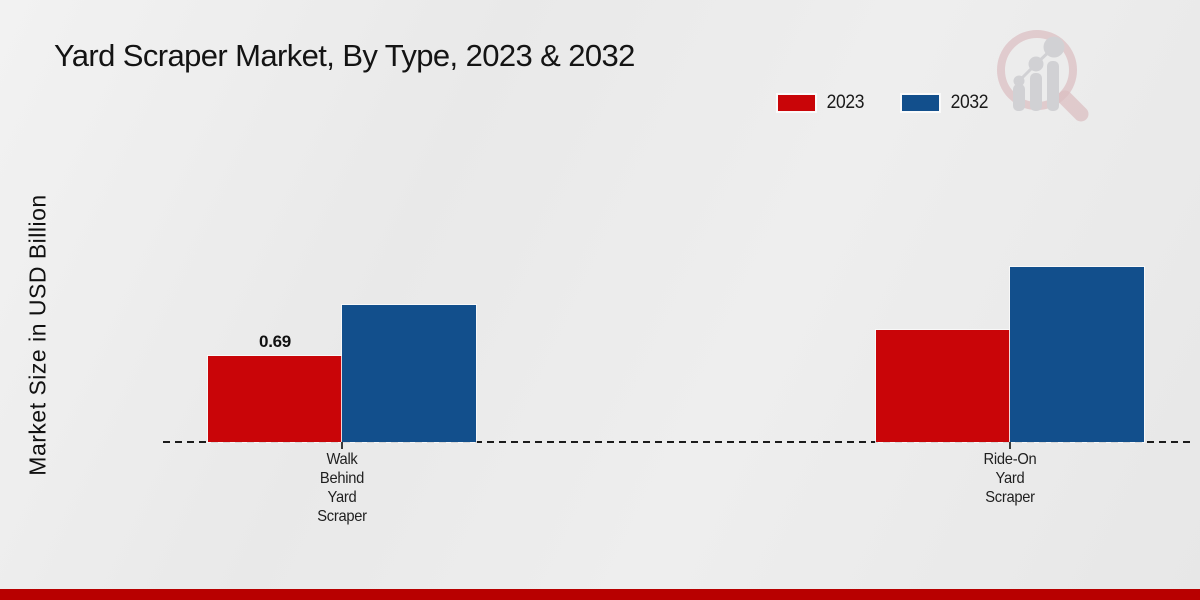 The image size is (1200, 600). I want to click on bar-value-label-2023-walk-behind-yard-scraper: 0.69, so click(275, 341).